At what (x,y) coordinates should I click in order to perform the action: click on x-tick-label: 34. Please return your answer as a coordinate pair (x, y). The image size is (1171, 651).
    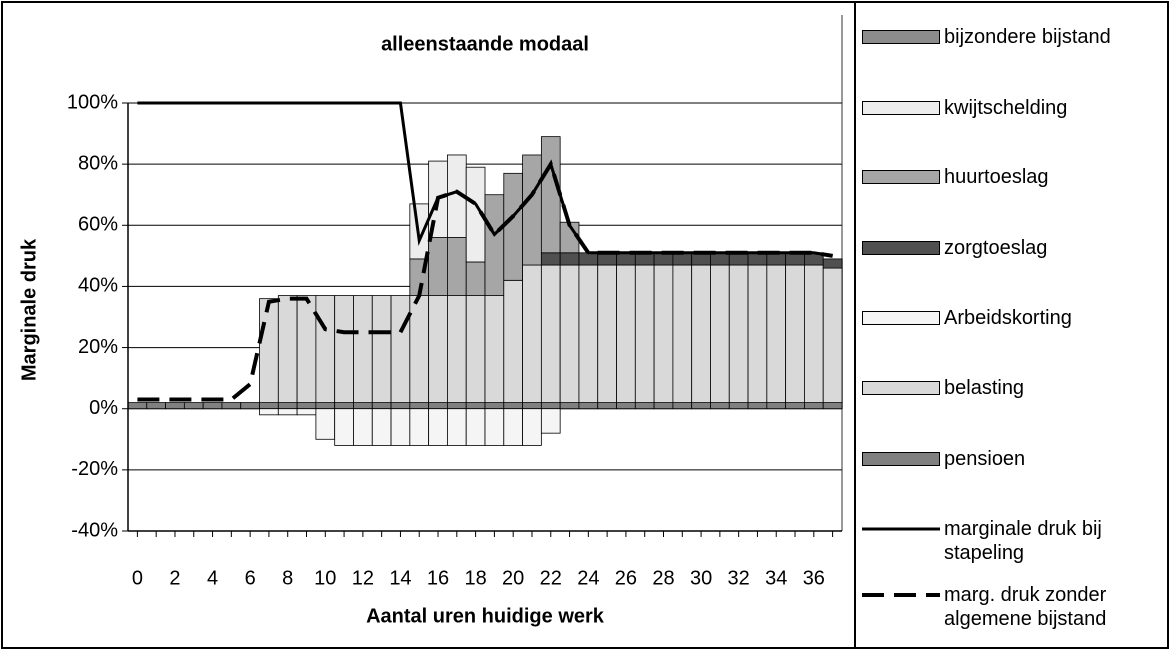
    Looking at the image, I should click on (776, 578).